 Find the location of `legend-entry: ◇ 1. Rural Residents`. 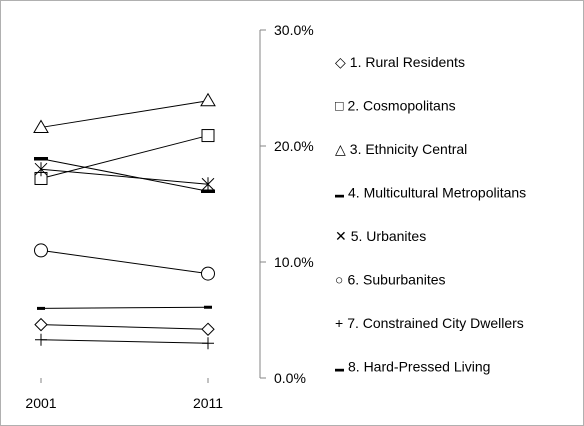

legend-entry: ◇ 1. Rural Residents is located at coordinates (400, 62).